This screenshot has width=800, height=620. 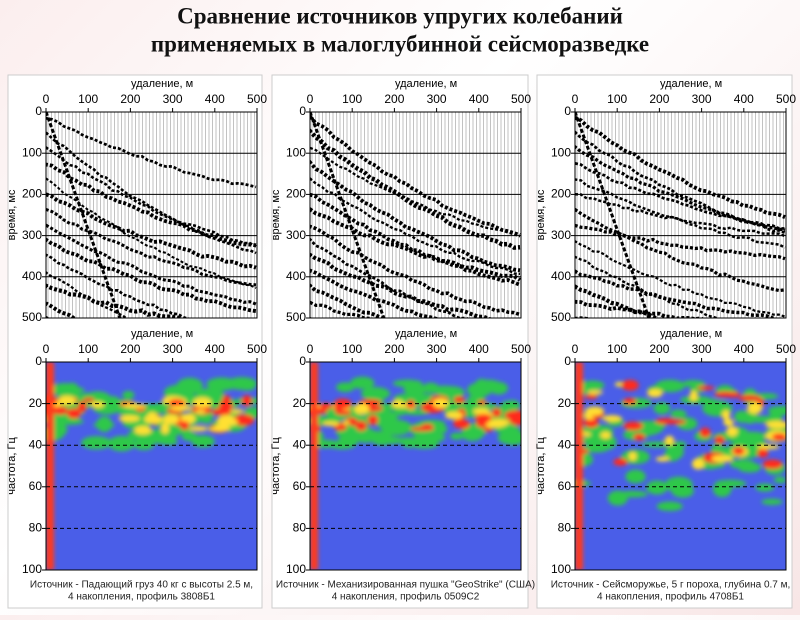 I want to click on title-line: Сравнение источников упругих колебаний, so click(x=400, y=15).